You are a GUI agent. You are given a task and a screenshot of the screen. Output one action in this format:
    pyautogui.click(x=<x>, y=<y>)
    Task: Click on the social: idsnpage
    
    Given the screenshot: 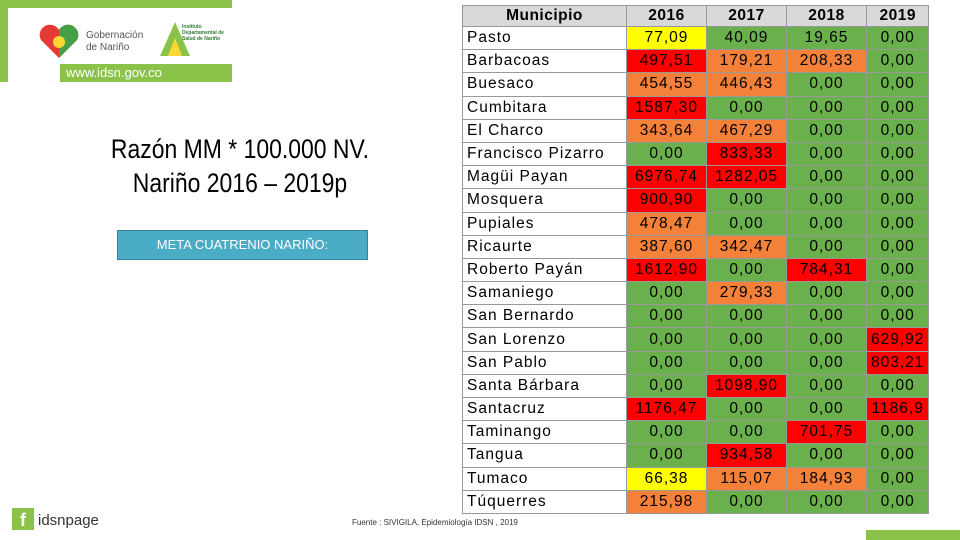 What is the action you would take?
    pyautogui.click(x=68, y=520)
    